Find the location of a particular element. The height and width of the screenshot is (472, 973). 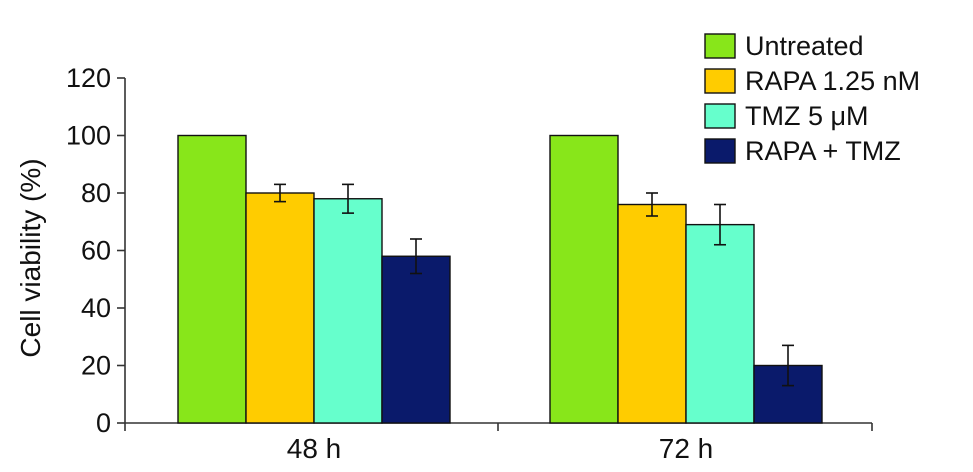

legend-label: Untreated is located at coordinates (804, 46).